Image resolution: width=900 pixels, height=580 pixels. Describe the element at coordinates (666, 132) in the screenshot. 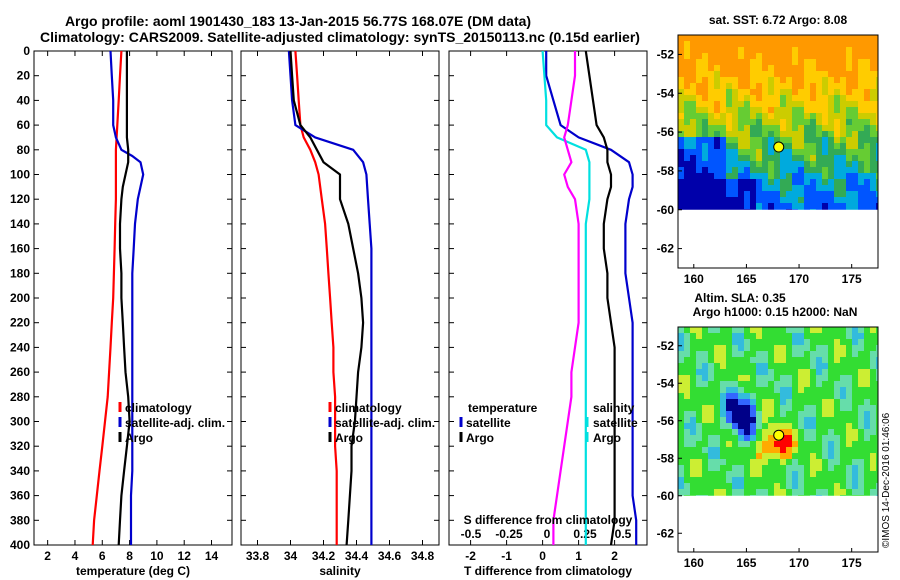

I see `sst-map-ytick-label: -56` at that location.